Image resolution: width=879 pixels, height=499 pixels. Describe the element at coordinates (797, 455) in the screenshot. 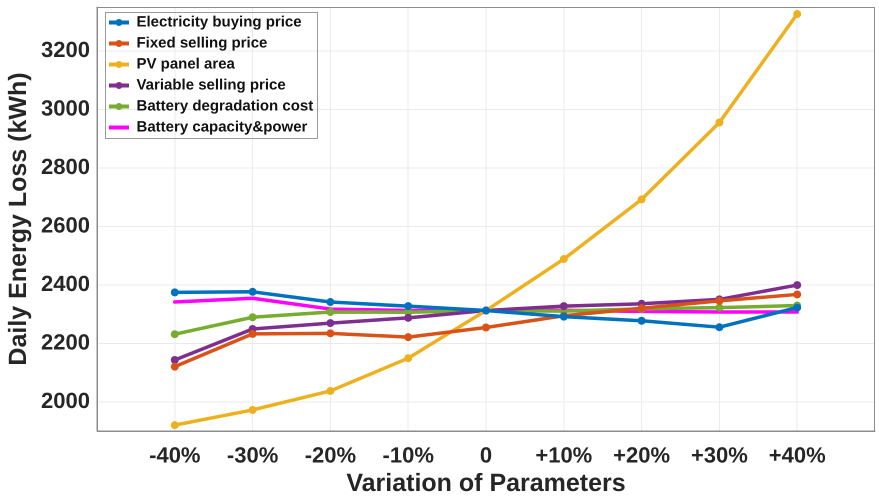

I see `x-tick-label: +40%` at that location.